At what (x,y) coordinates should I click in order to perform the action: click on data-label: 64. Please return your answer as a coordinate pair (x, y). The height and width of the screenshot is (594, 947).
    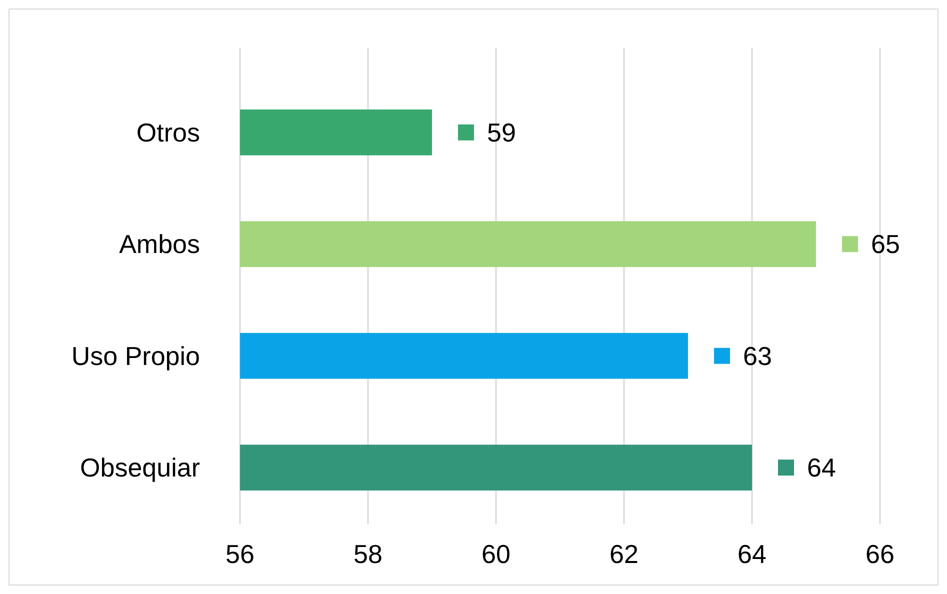
    Looking at the image, I should click on (821, 467).